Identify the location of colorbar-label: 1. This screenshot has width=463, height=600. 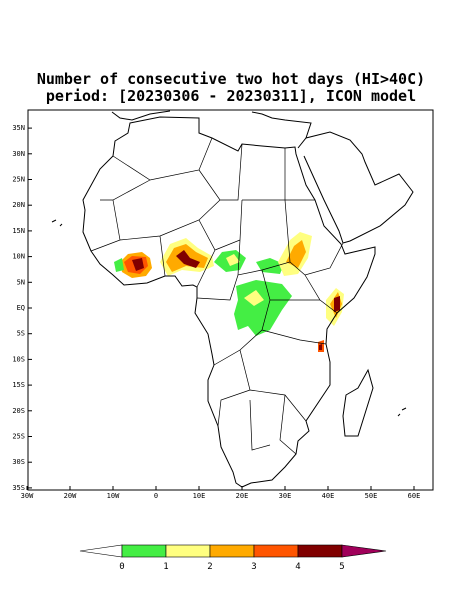
(165, 567).